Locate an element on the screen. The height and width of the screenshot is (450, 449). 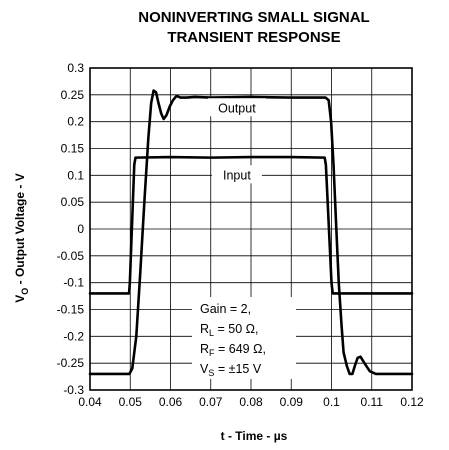
x-tick-label: 0.06 is located at coordinates (171, 402).